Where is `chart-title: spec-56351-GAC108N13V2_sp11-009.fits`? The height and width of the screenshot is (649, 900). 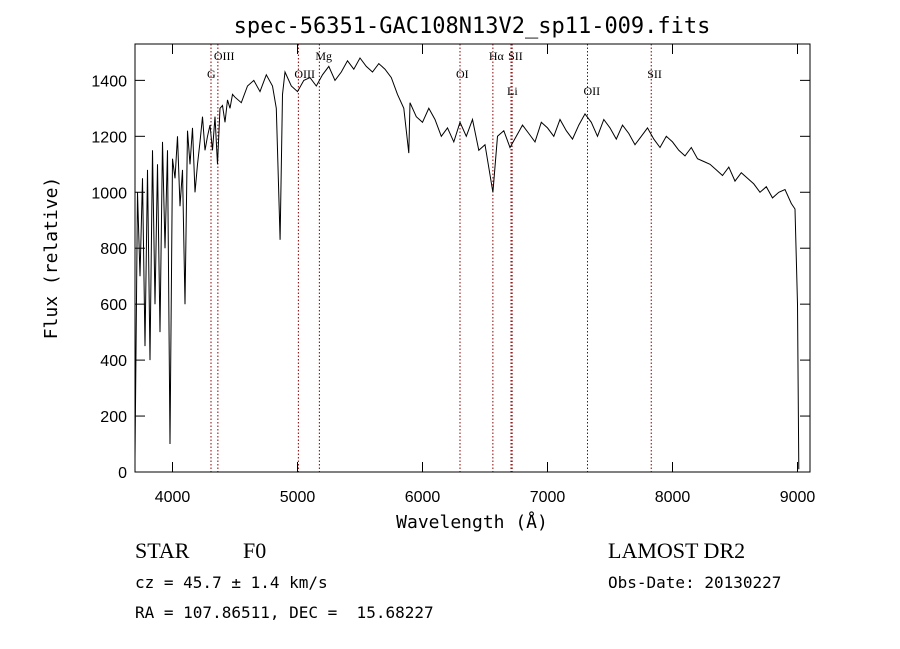 chart-title: spec-56351-GAC108N13V2_sp11-009.fits is located at coordinates (472, 26).